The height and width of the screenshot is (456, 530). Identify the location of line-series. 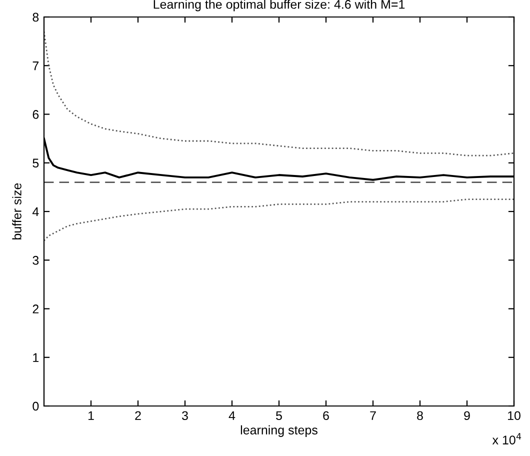
(279, 220).